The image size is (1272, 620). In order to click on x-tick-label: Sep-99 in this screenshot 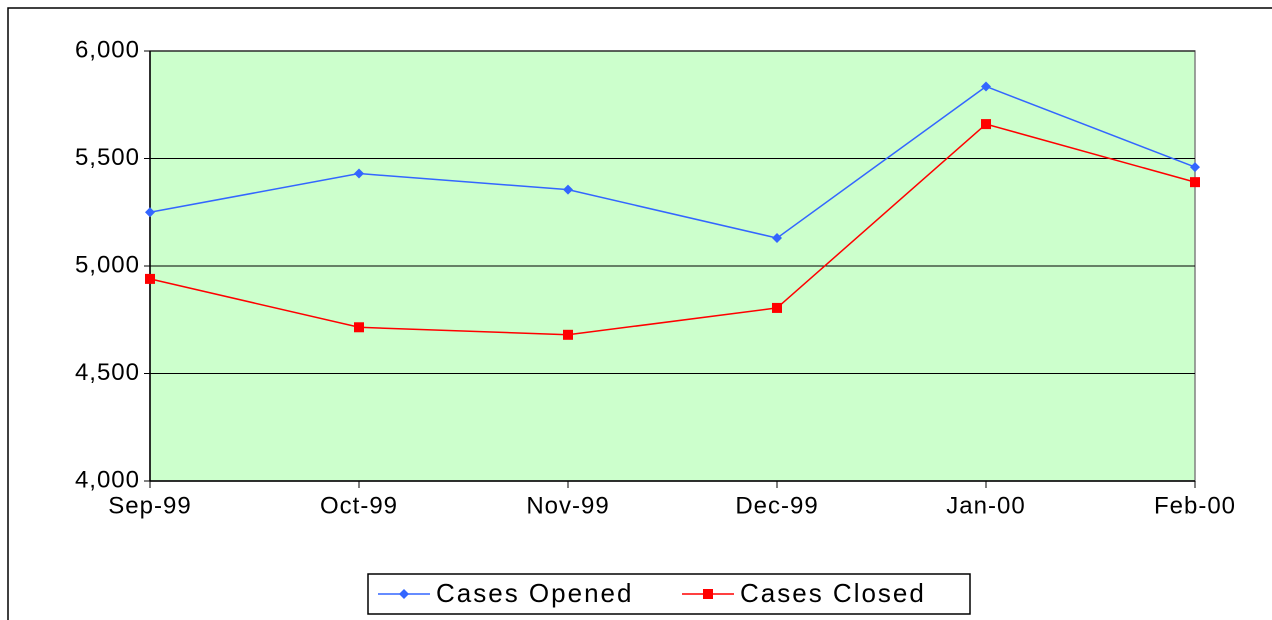, I will do `click(149, 505)`.